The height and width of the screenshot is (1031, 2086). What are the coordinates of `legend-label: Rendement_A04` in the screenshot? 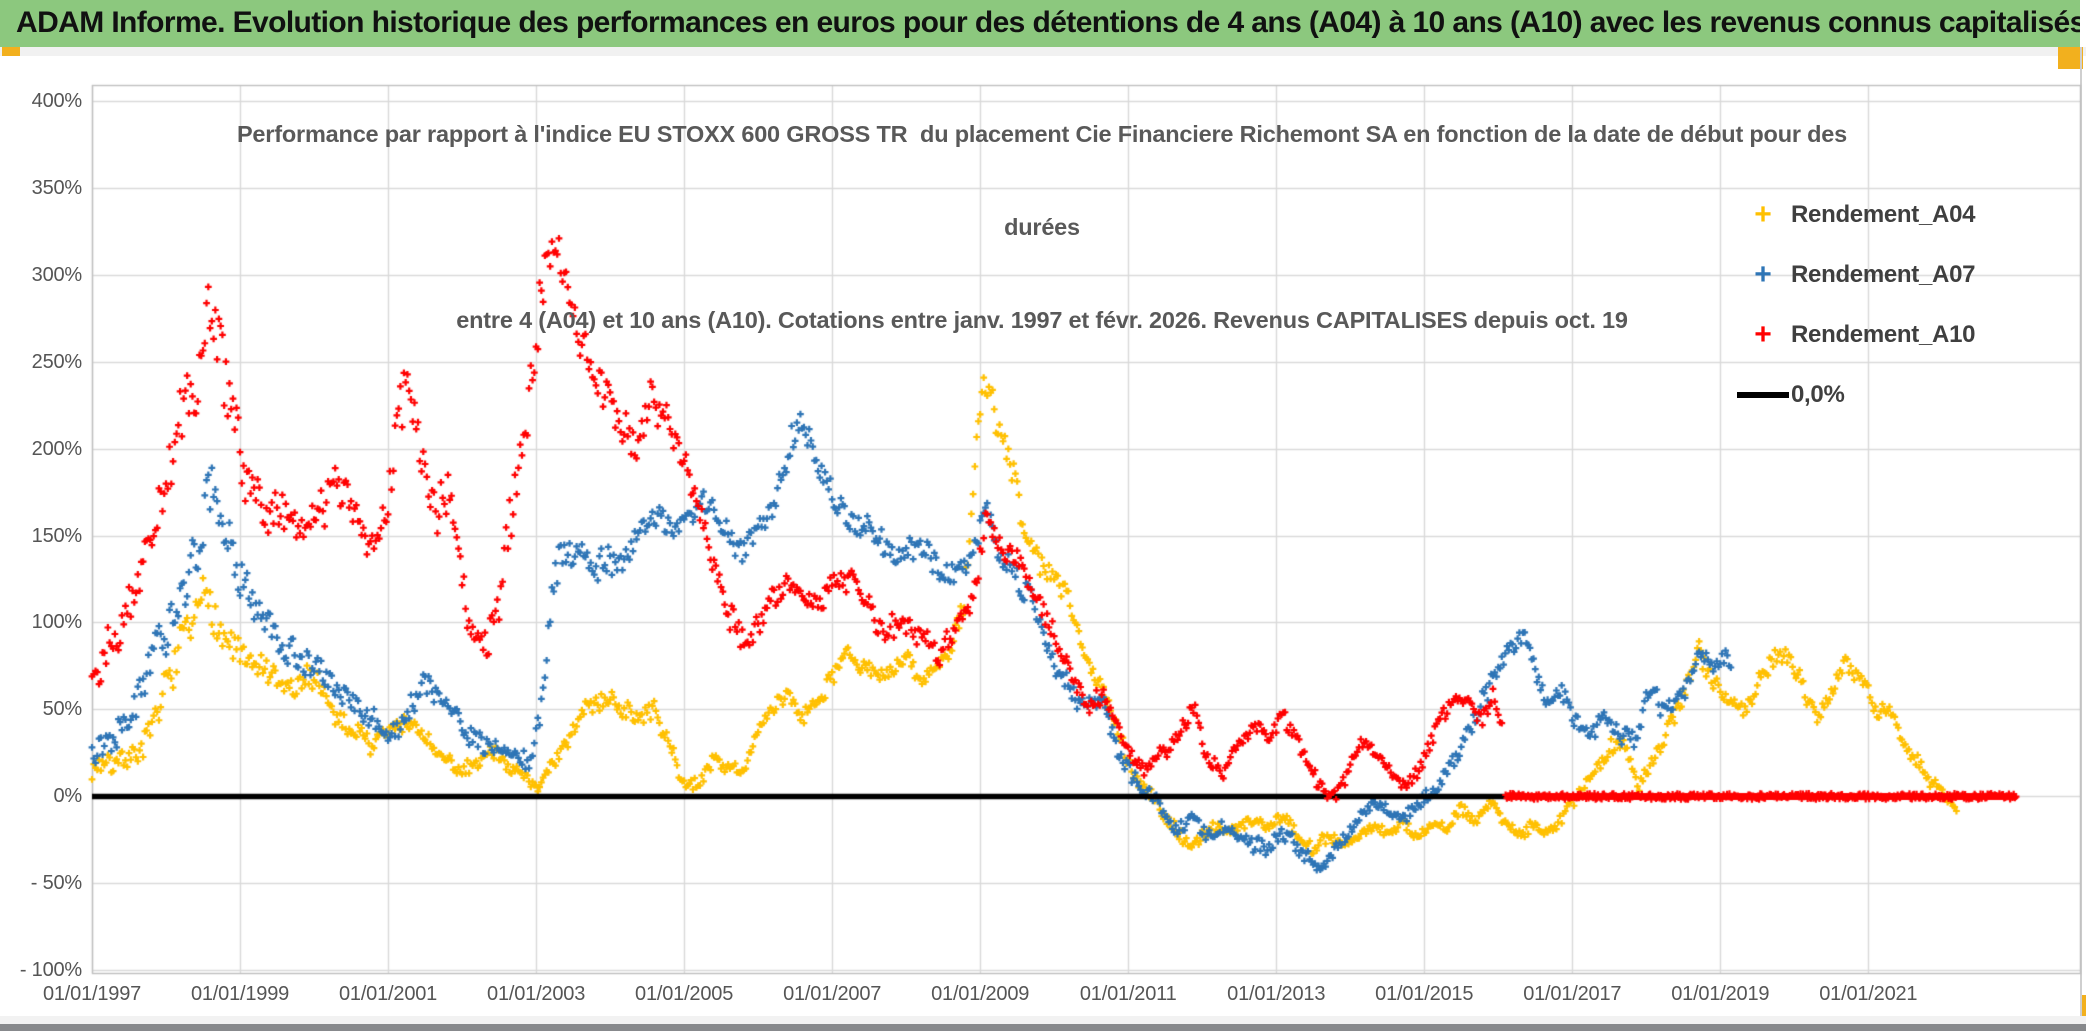 It's located at (1883, 214).